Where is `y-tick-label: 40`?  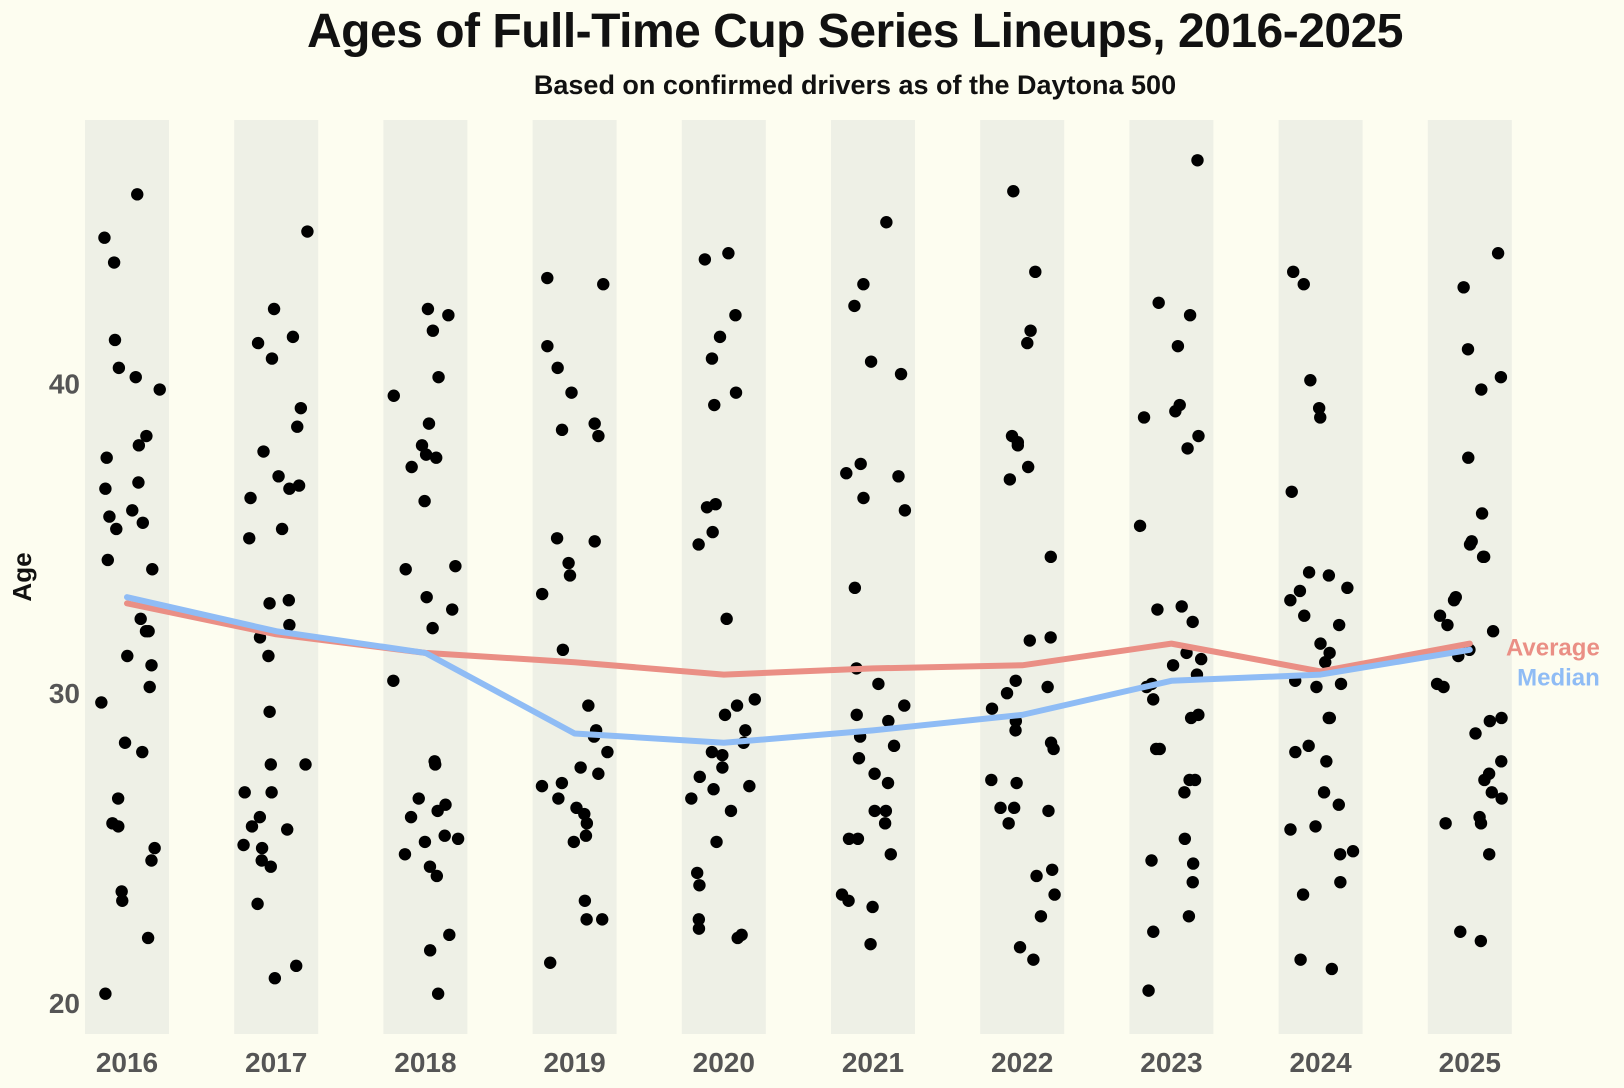 y-tick-label: 40 is located at coordinates (64, 383).